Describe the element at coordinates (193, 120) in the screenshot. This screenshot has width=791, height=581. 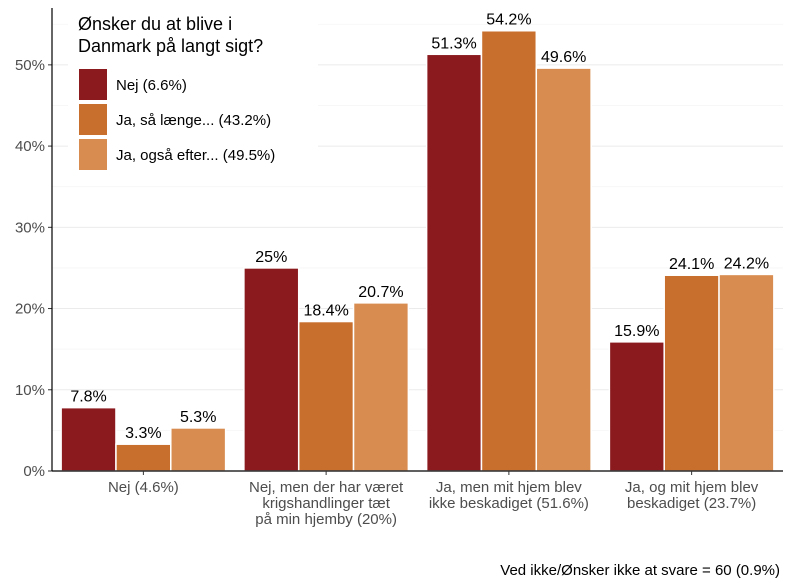
I see `legend-label: Ja, så længe... (43.2%)` at that location.